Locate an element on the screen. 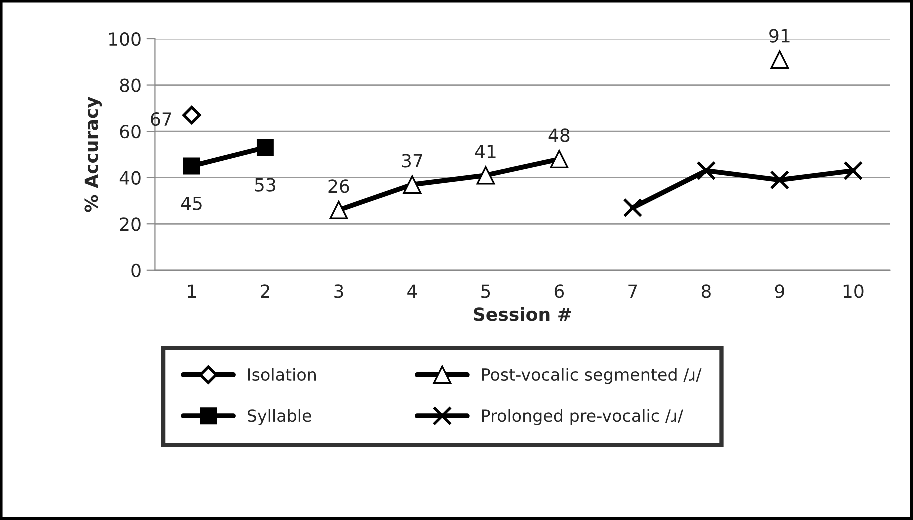 The height and width of the screenshot is (520, 913). x-tick-label: 2 is located at coordinates (265, 291).